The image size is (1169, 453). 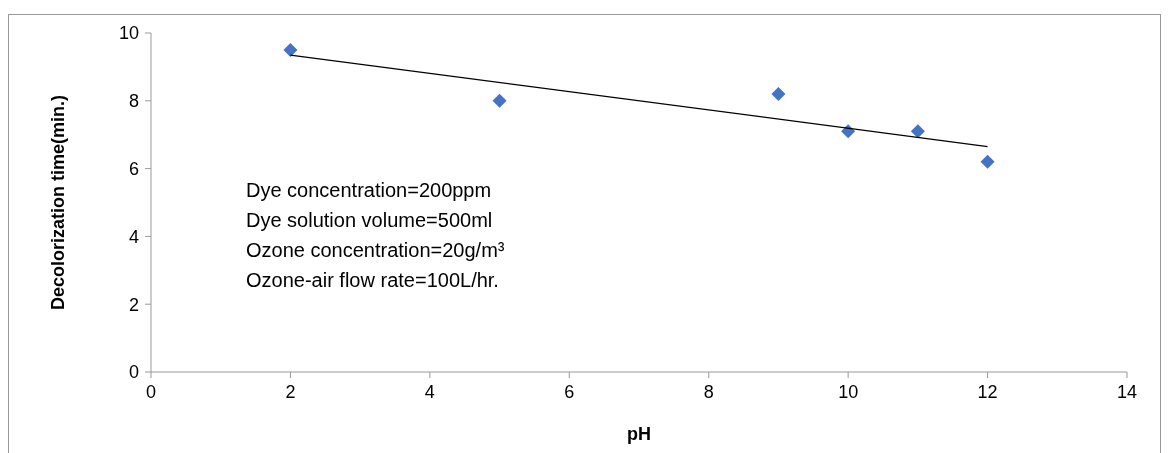 What do you see at coordinates (375, 250) in the screenshot?
I see `annotation: Ozone concentration=20g/m³` at bounding box center [375, 250].